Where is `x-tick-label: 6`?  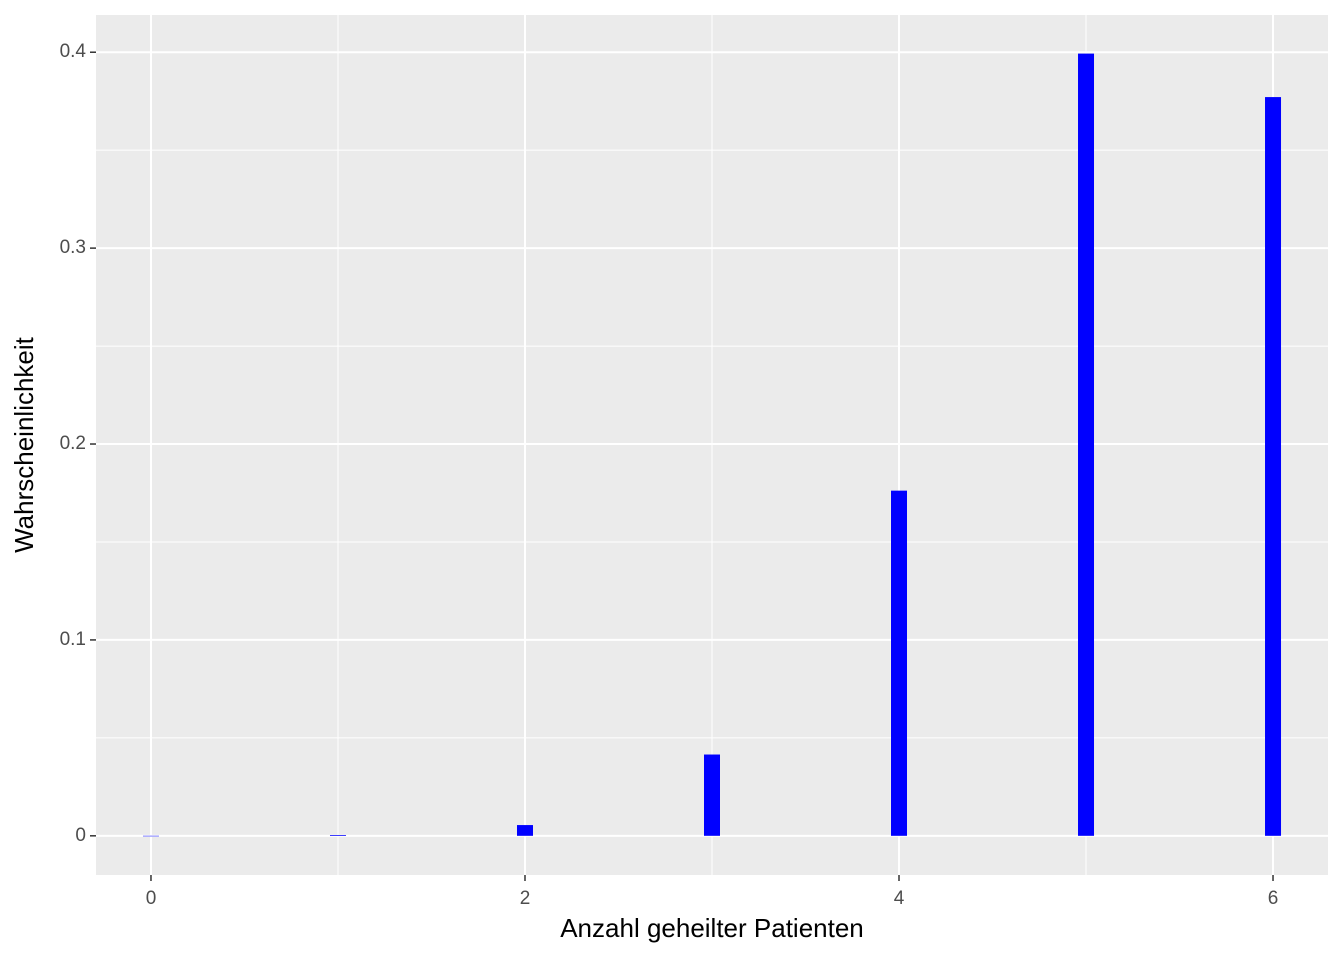 x-tick-label: 6 is located at coordinates (1273, 898).